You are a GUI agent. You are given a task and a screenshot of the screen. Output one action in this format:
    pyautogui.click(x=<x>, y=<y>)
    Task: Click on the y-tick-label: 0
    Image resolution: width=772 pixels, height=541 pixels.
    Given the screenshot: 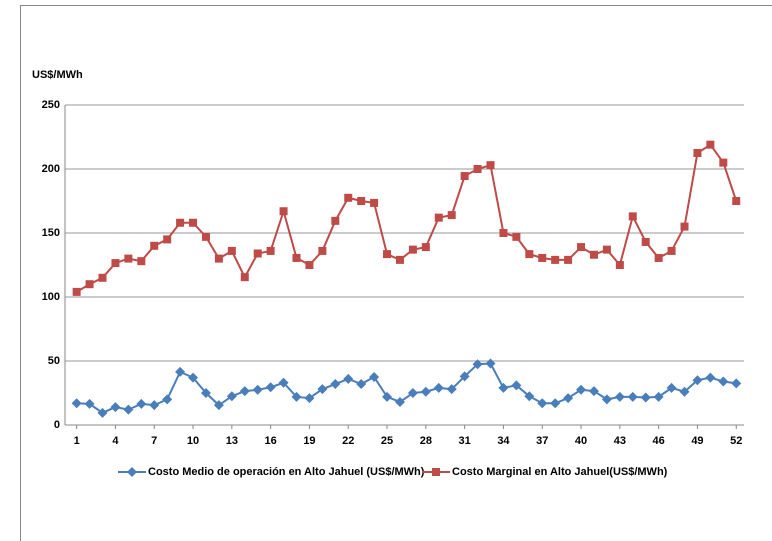 What is the action you would take?
    pyautogui.click(x=57, y=425)
    